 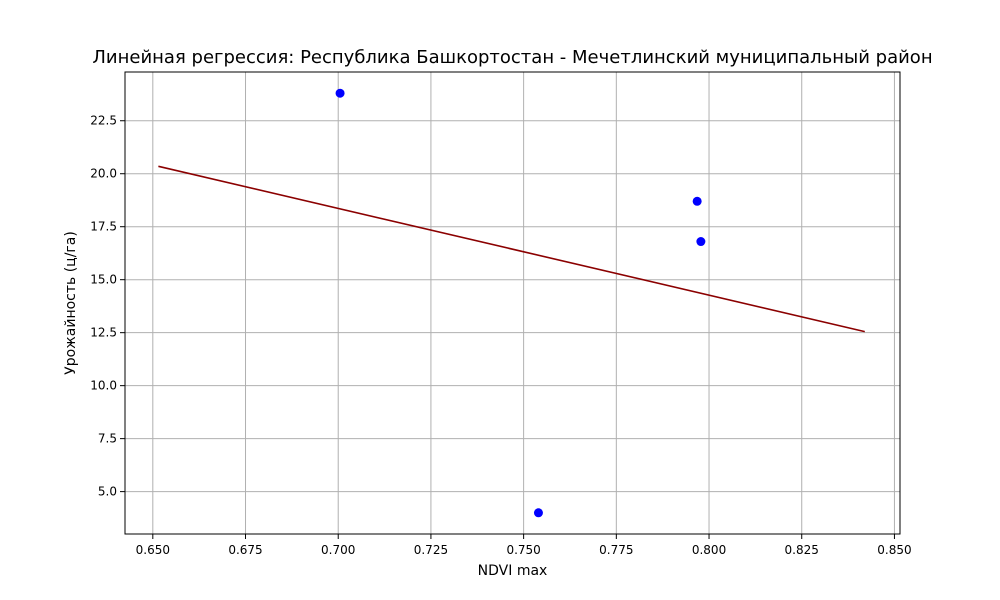 I want to click on x-tick-label: 0.775, so click(x=616, y=550).